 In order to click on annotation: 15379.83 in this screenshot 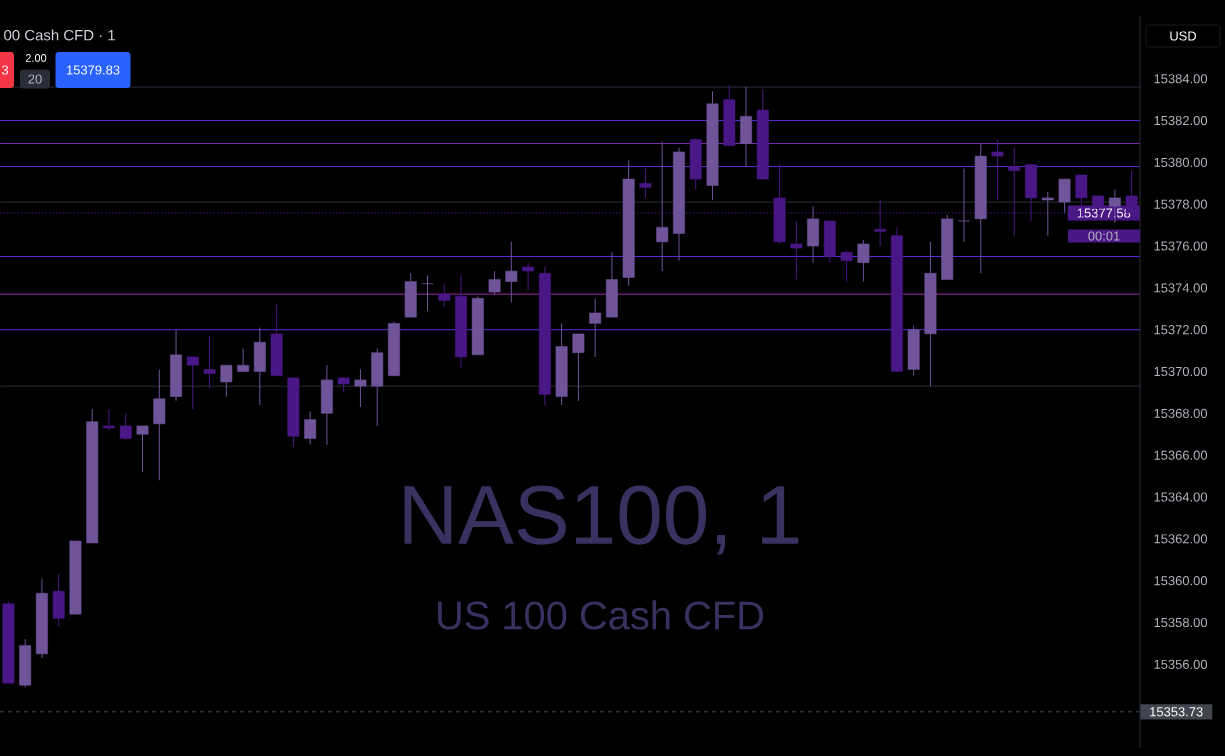, I will do `click(93, 70)`.